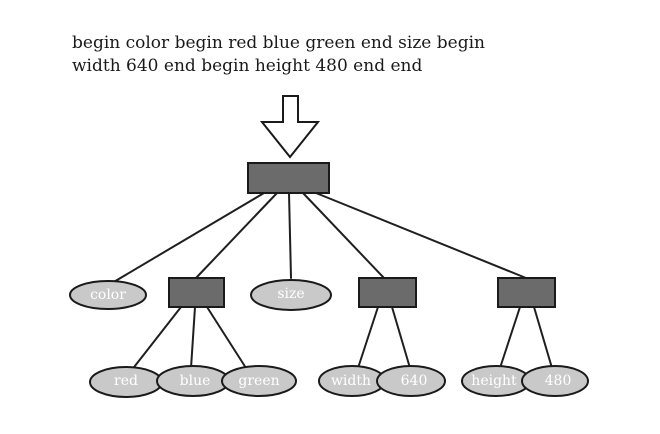 This screenshot has height=434, width=660. I want to click on node-green-label: green, so click(258, 381).